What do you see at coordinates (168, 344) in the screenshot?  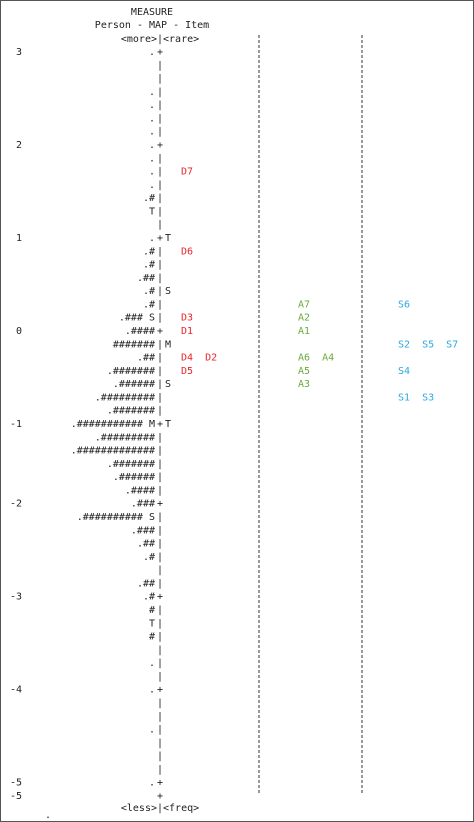 I see `item-stat: M` at bounding box center [168, 344].